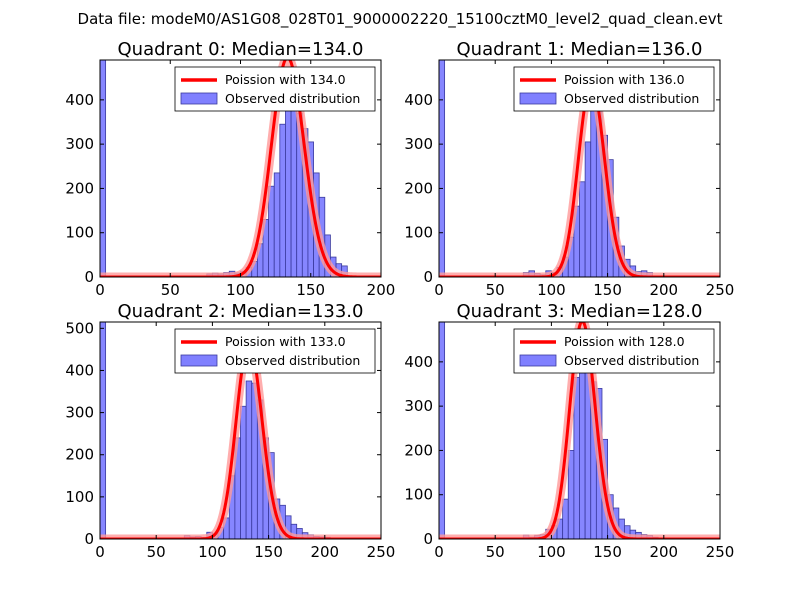 Image resolution: width=800 pixels, height=600 pixels. Describe the element at coordinates (275, 351) in the screenshot. I see `legend: Poission with 133.0 Observed distribution` at that location.